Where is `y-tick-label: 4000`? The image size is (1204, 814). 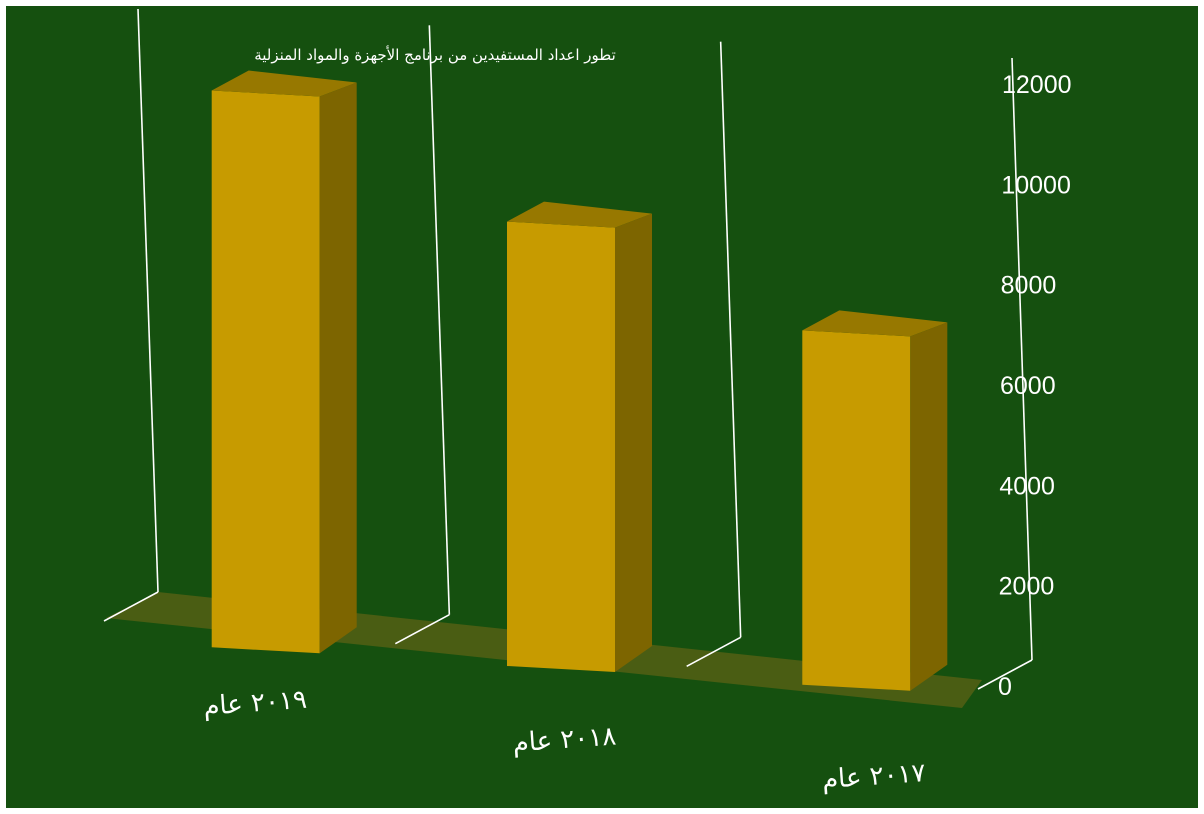 y-tick-label: 4000 is located at coordinates (1027, 486).